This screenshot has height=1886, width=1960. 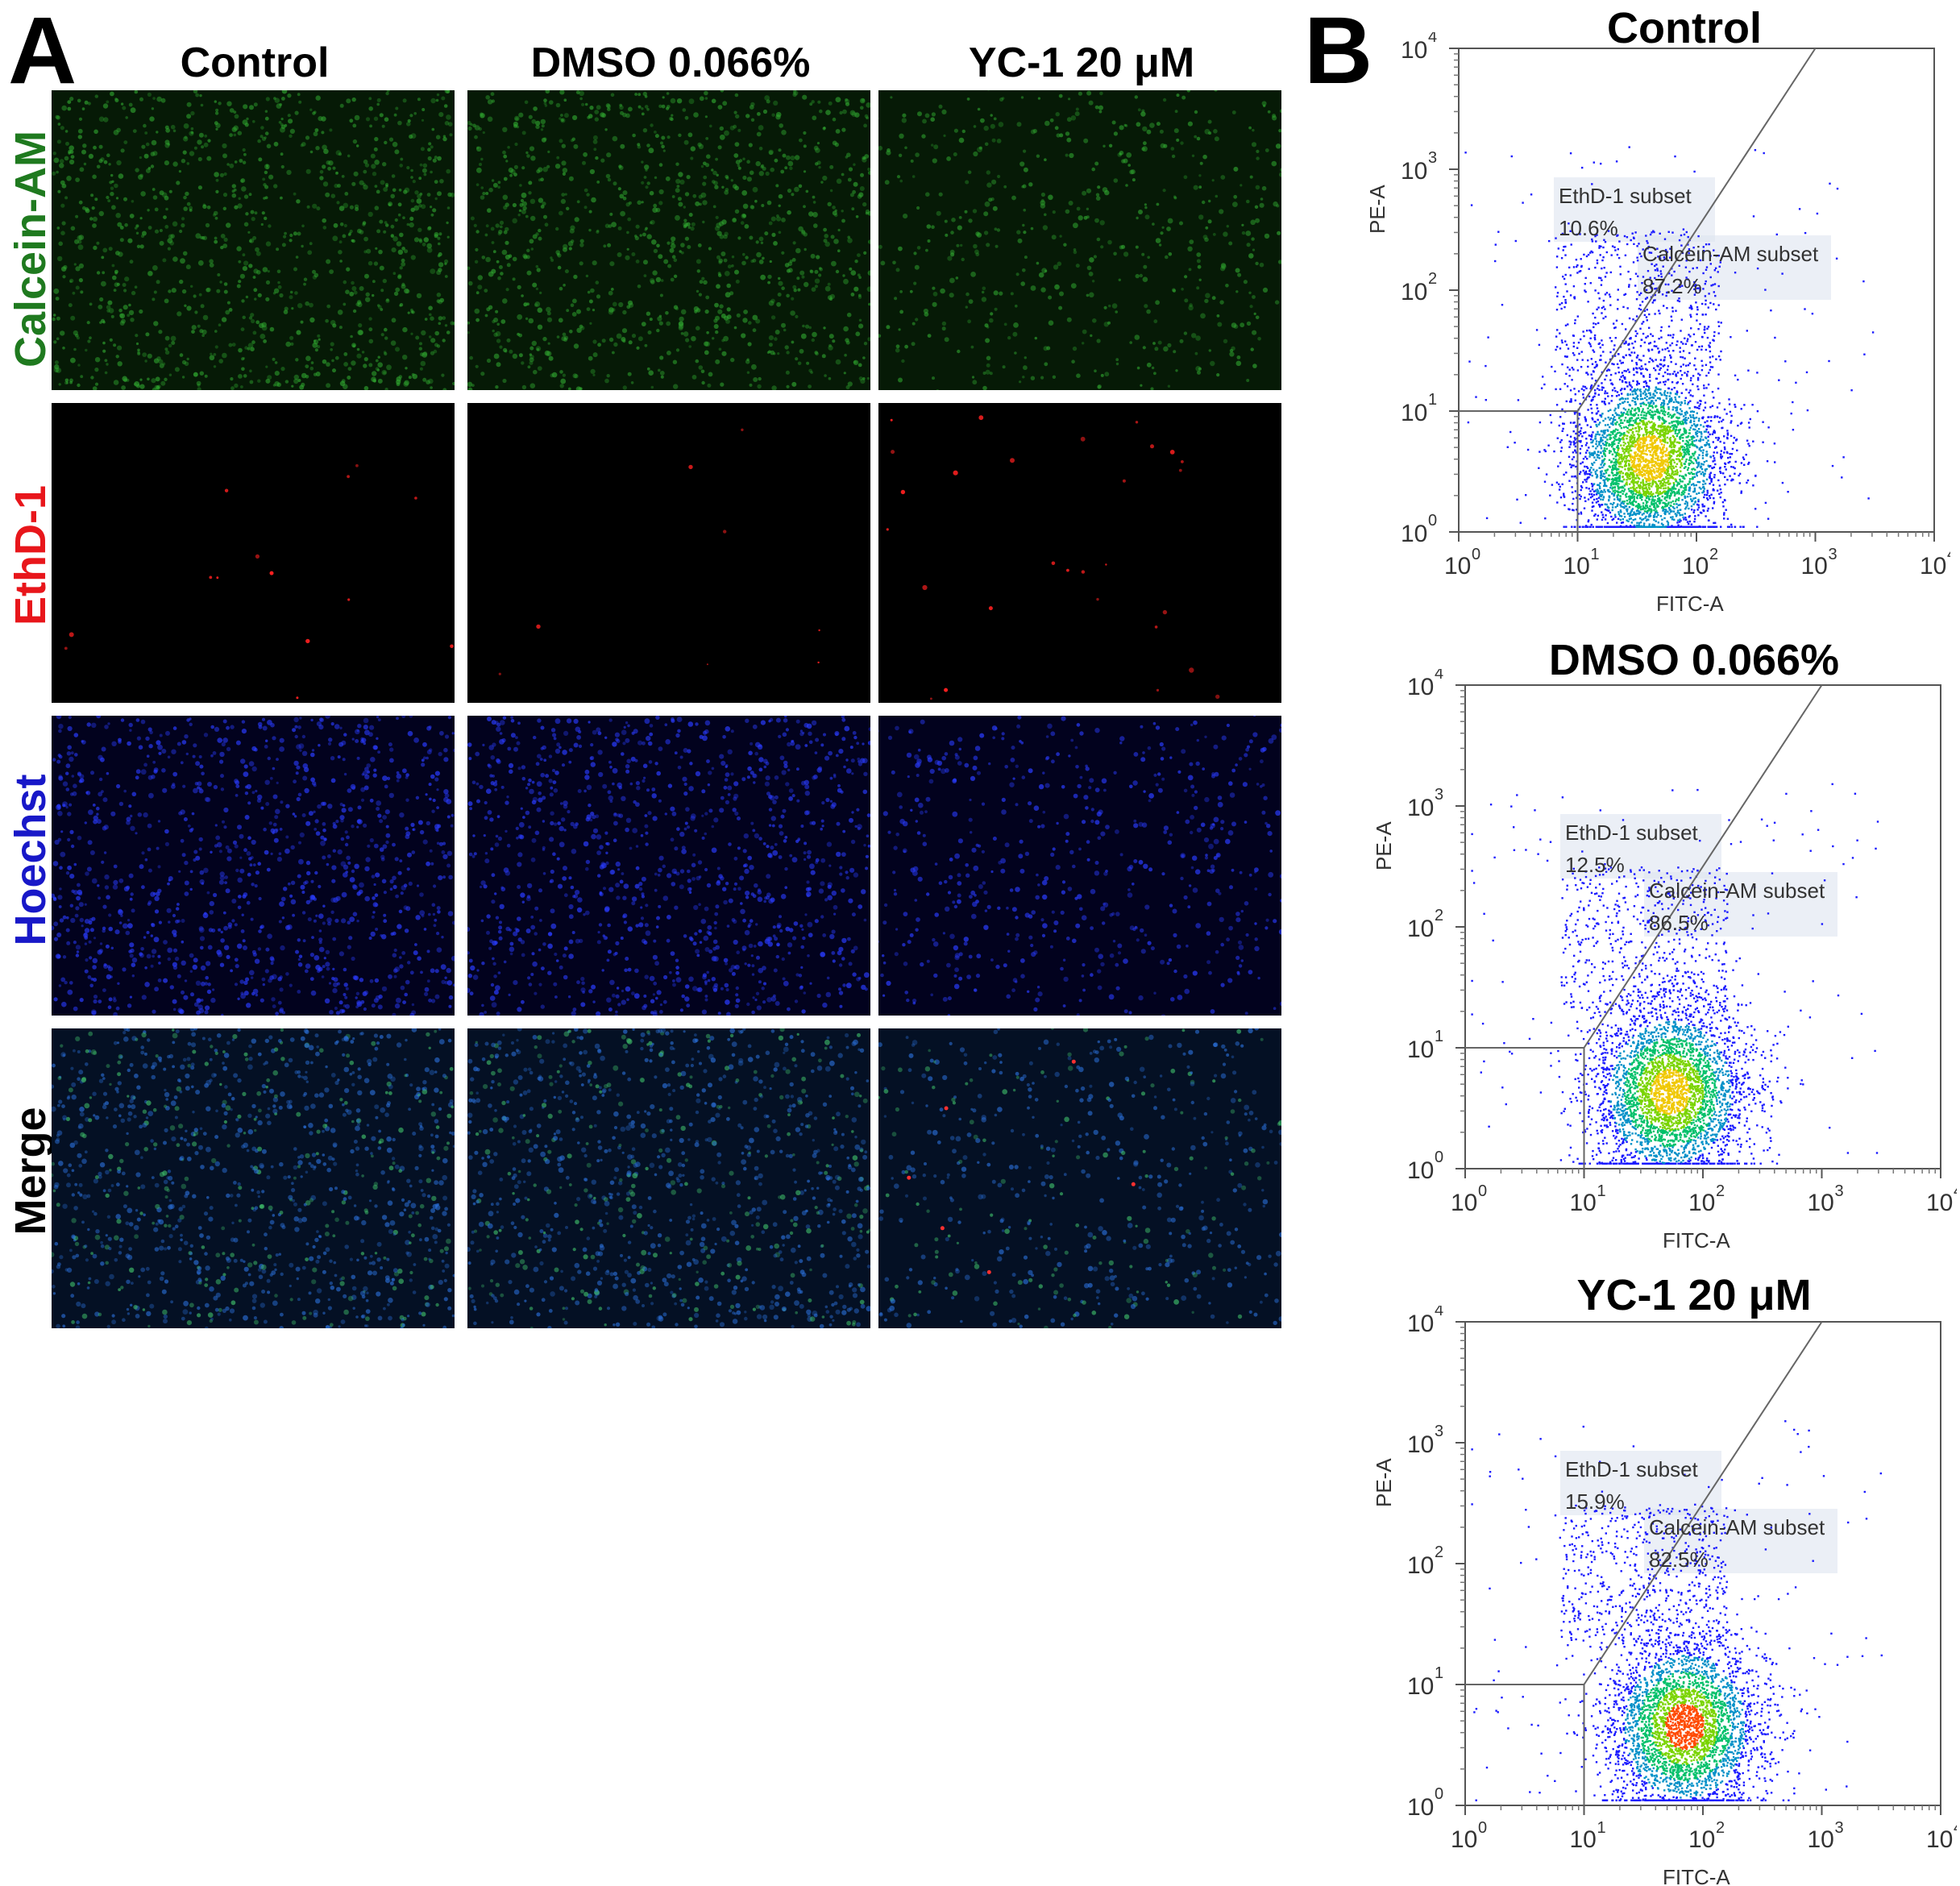 I want to click on micrograph-hoechst-col3, so click(x=1079, y=866).